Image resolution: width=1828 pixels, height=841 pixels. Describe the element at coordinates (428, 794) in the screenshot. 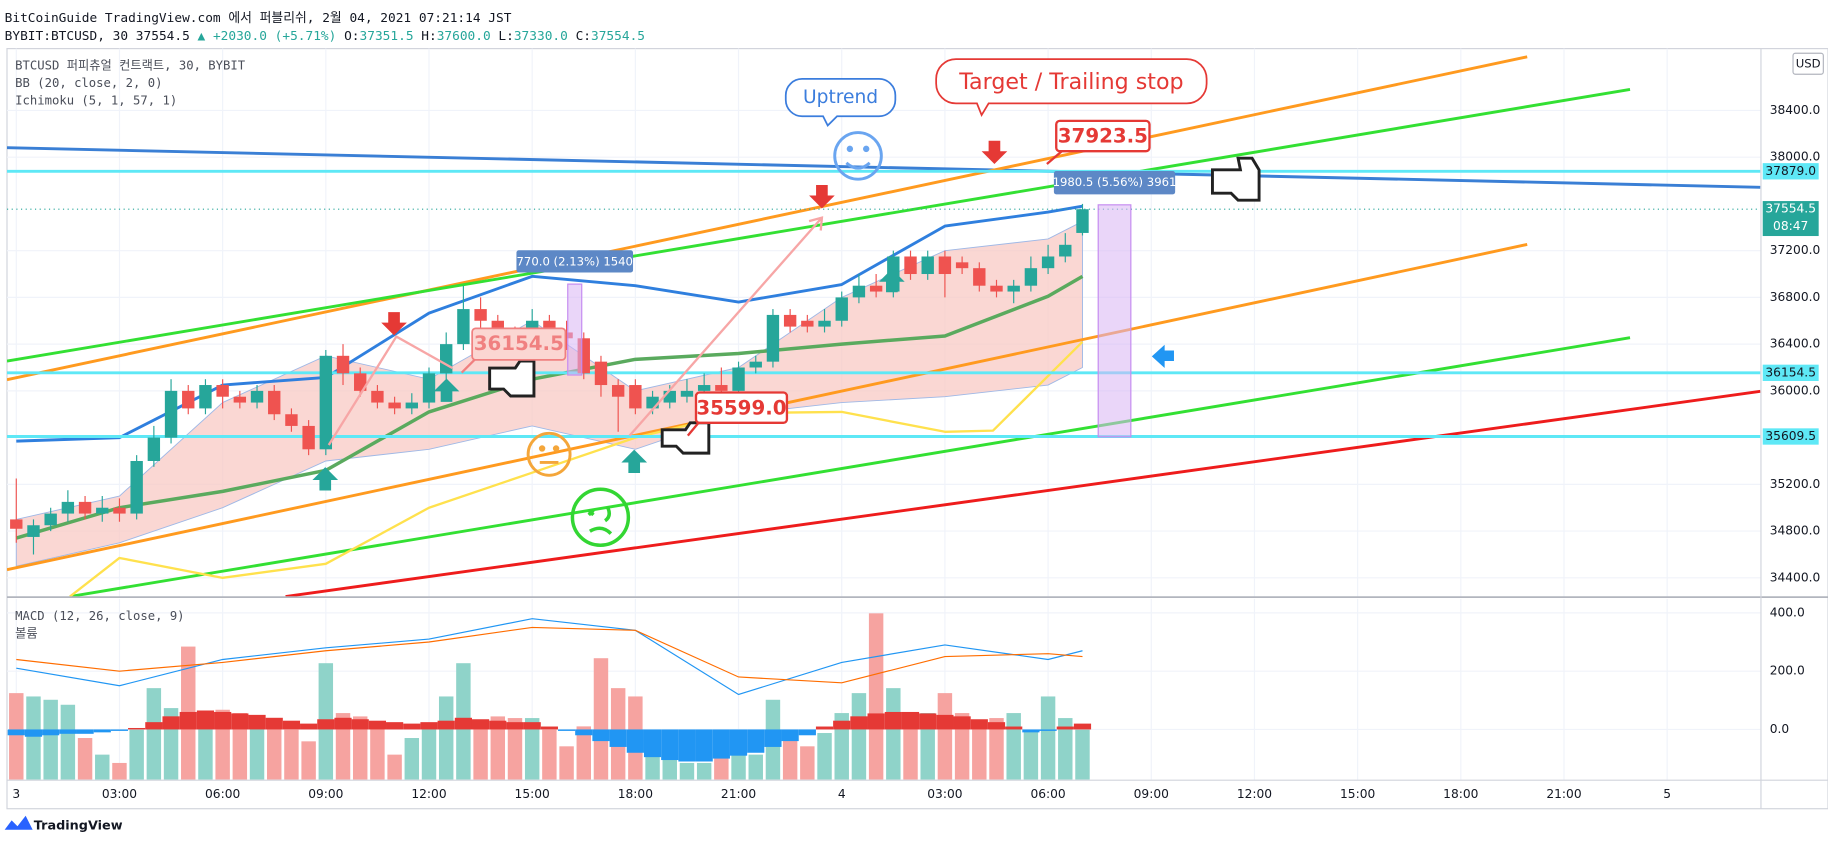

I see `x-tick-label: 12:00` at that location.